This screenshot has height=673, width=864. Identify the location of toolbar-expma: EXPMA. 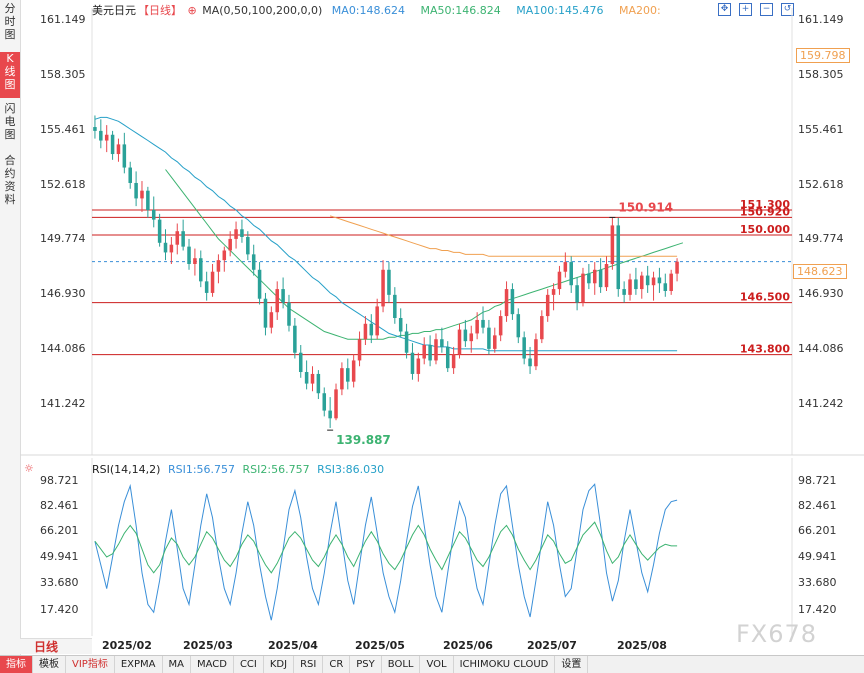
(139, 664).